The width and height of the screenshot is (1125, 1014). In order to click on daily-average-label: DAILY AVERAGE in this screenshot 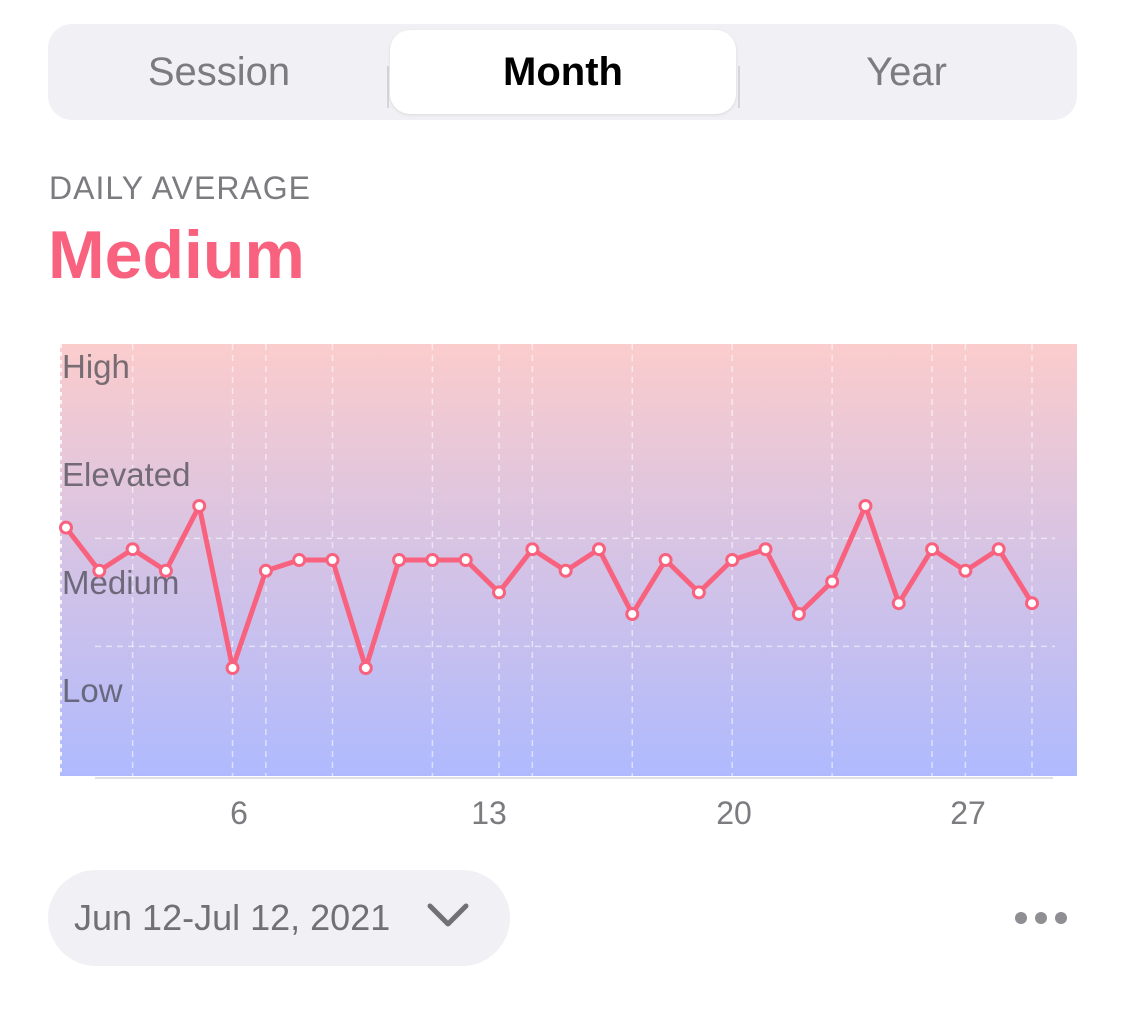, I will do `click(180, 188)`.